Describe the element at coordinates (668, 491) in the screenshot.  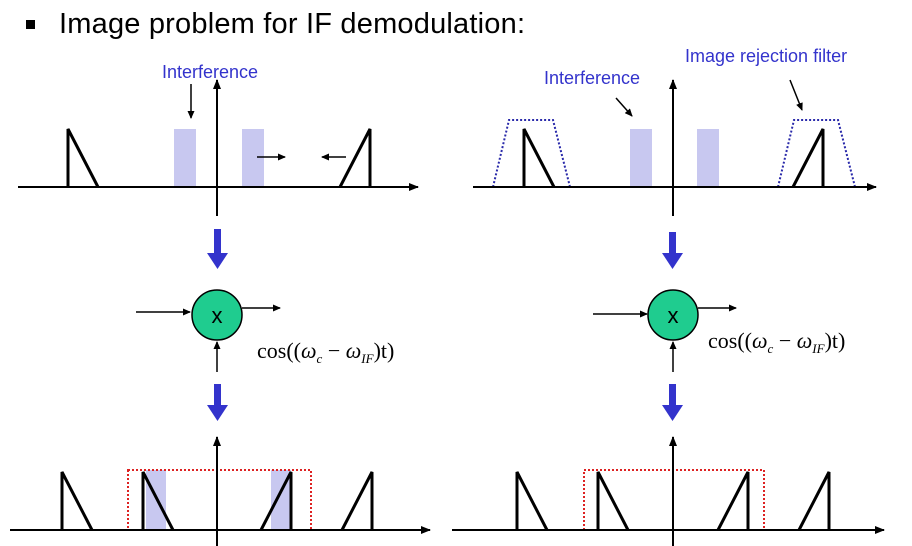
I see `right-bottom-spectrum` at that location.